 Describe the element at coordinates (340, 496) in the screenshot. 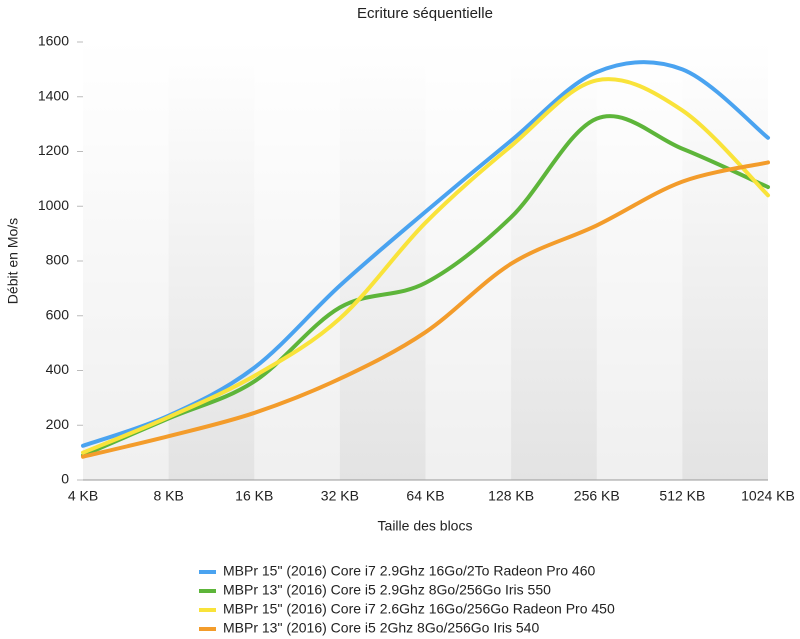

I see `x-tick-label: 32 KB` at that location.